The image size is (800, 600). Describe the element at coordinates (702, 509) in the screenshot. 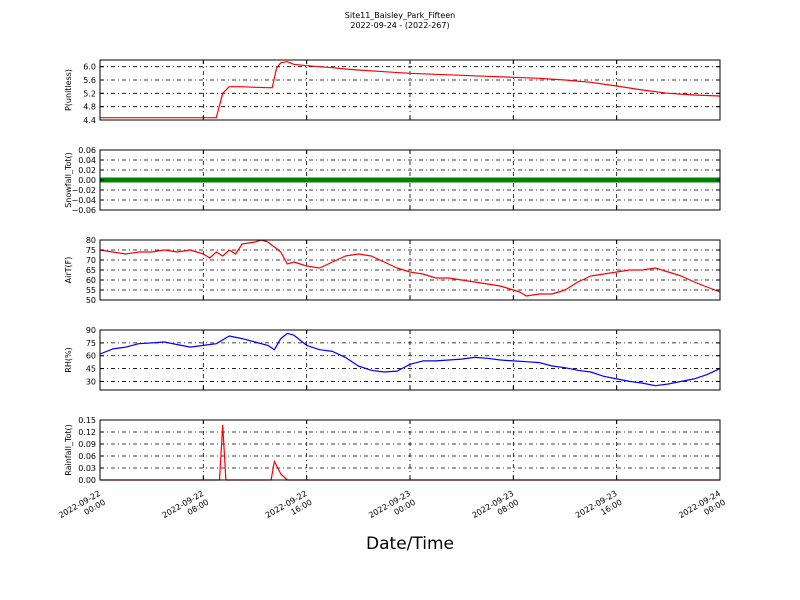

I see `x-tick-label: 2022-09-2400:00` at that location.